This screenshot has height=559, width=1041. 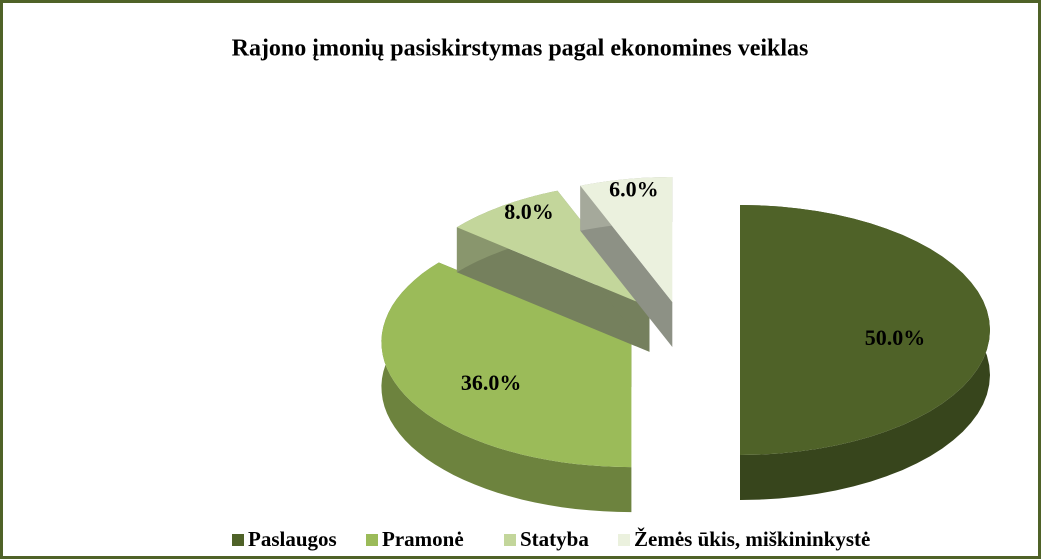 What do you see at coordinates (752, 539) in the screenshot?
I see `legend-label: Žemės ūkis, miškininkystė` at bounding box center [752, 539].